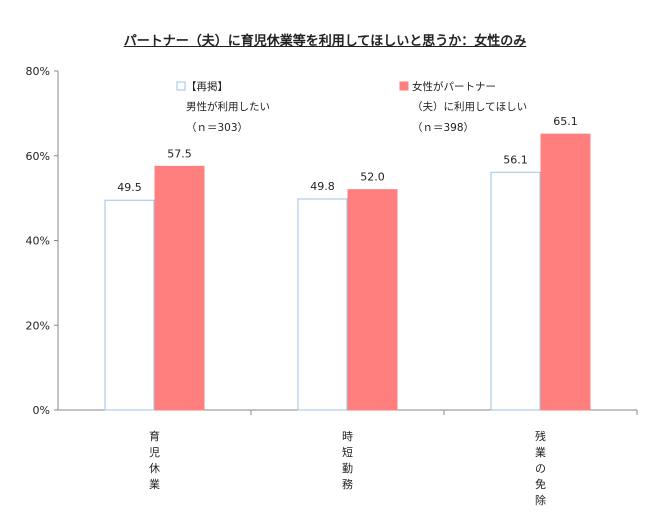 Image resolution: width=650 pixels, height=519 pixels. I want to click on category-label-char: 勤, so click(347, 468).